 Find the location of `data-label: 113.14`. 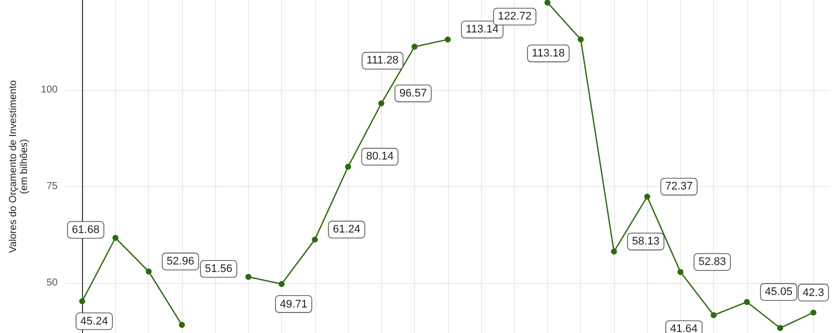

data-label: 113.14 is located at coordinates (482, 30).